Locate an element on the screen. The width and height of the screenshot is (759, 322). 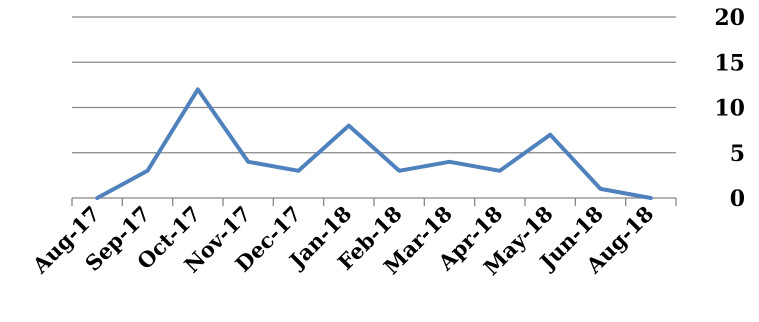
y-tick-label-10: 10 is located at coordinates (729, 109).